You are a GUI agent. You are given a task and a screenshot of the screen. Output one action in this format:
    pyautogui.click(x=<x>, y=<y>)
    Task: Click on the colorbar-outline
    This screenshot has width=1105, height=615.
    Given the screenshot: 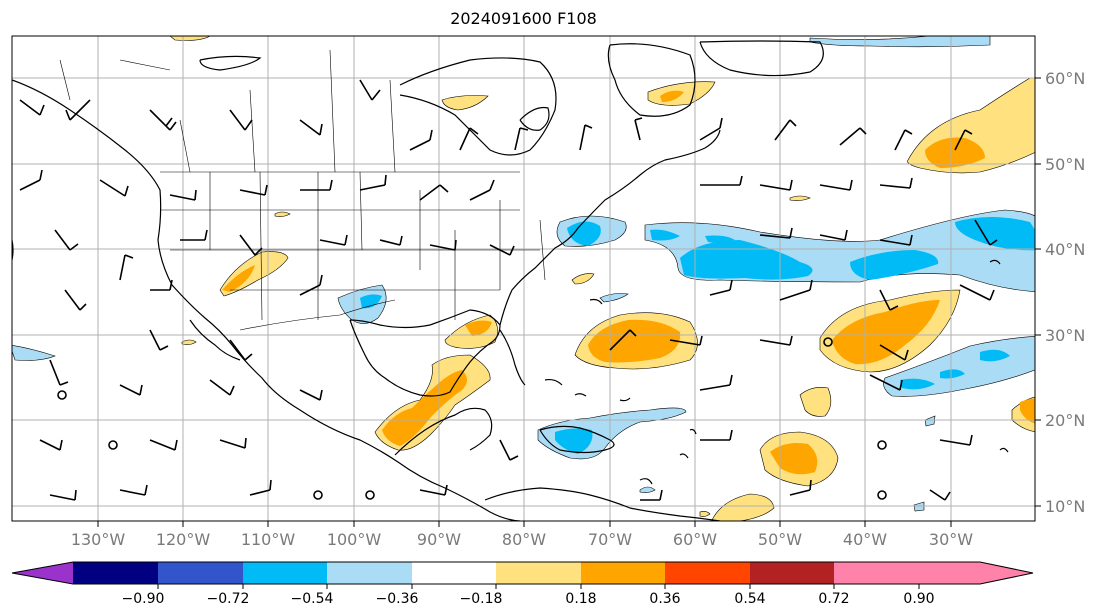 What is the action you would take?
    pyautogui.click(x=522, y=573)
    